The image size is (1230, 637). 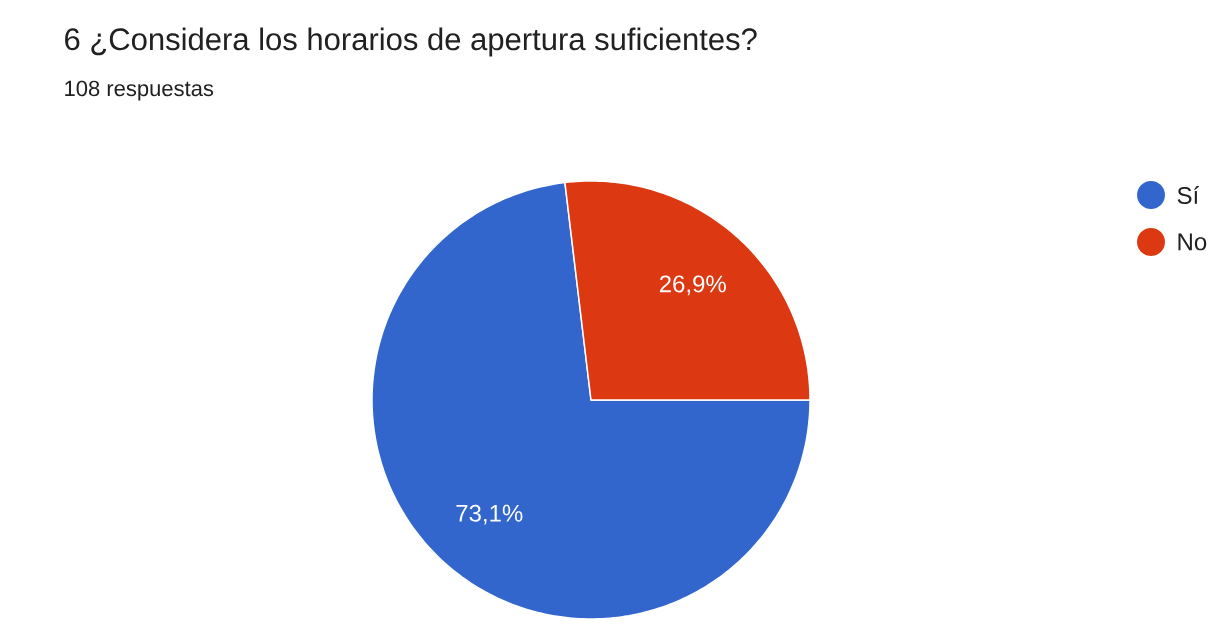 What do you see at coordinates (1188, 195) in the screenshot?
I see `legend-label: Sí` at bounding box center [1188, 195].